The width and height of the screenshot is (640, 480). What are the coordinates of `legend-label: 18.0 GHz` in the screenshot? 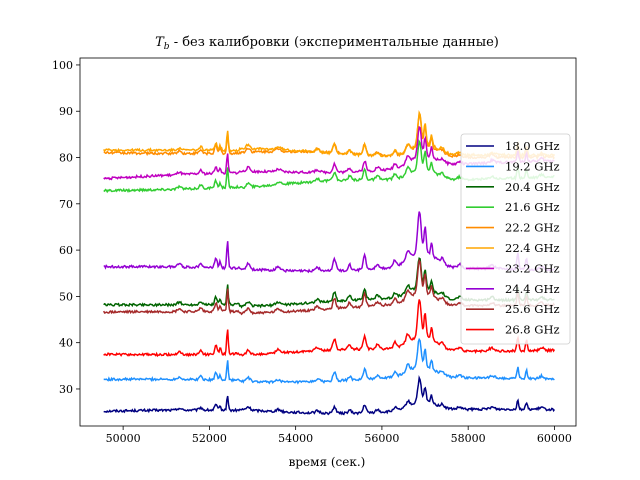 It's located at (532, 146).